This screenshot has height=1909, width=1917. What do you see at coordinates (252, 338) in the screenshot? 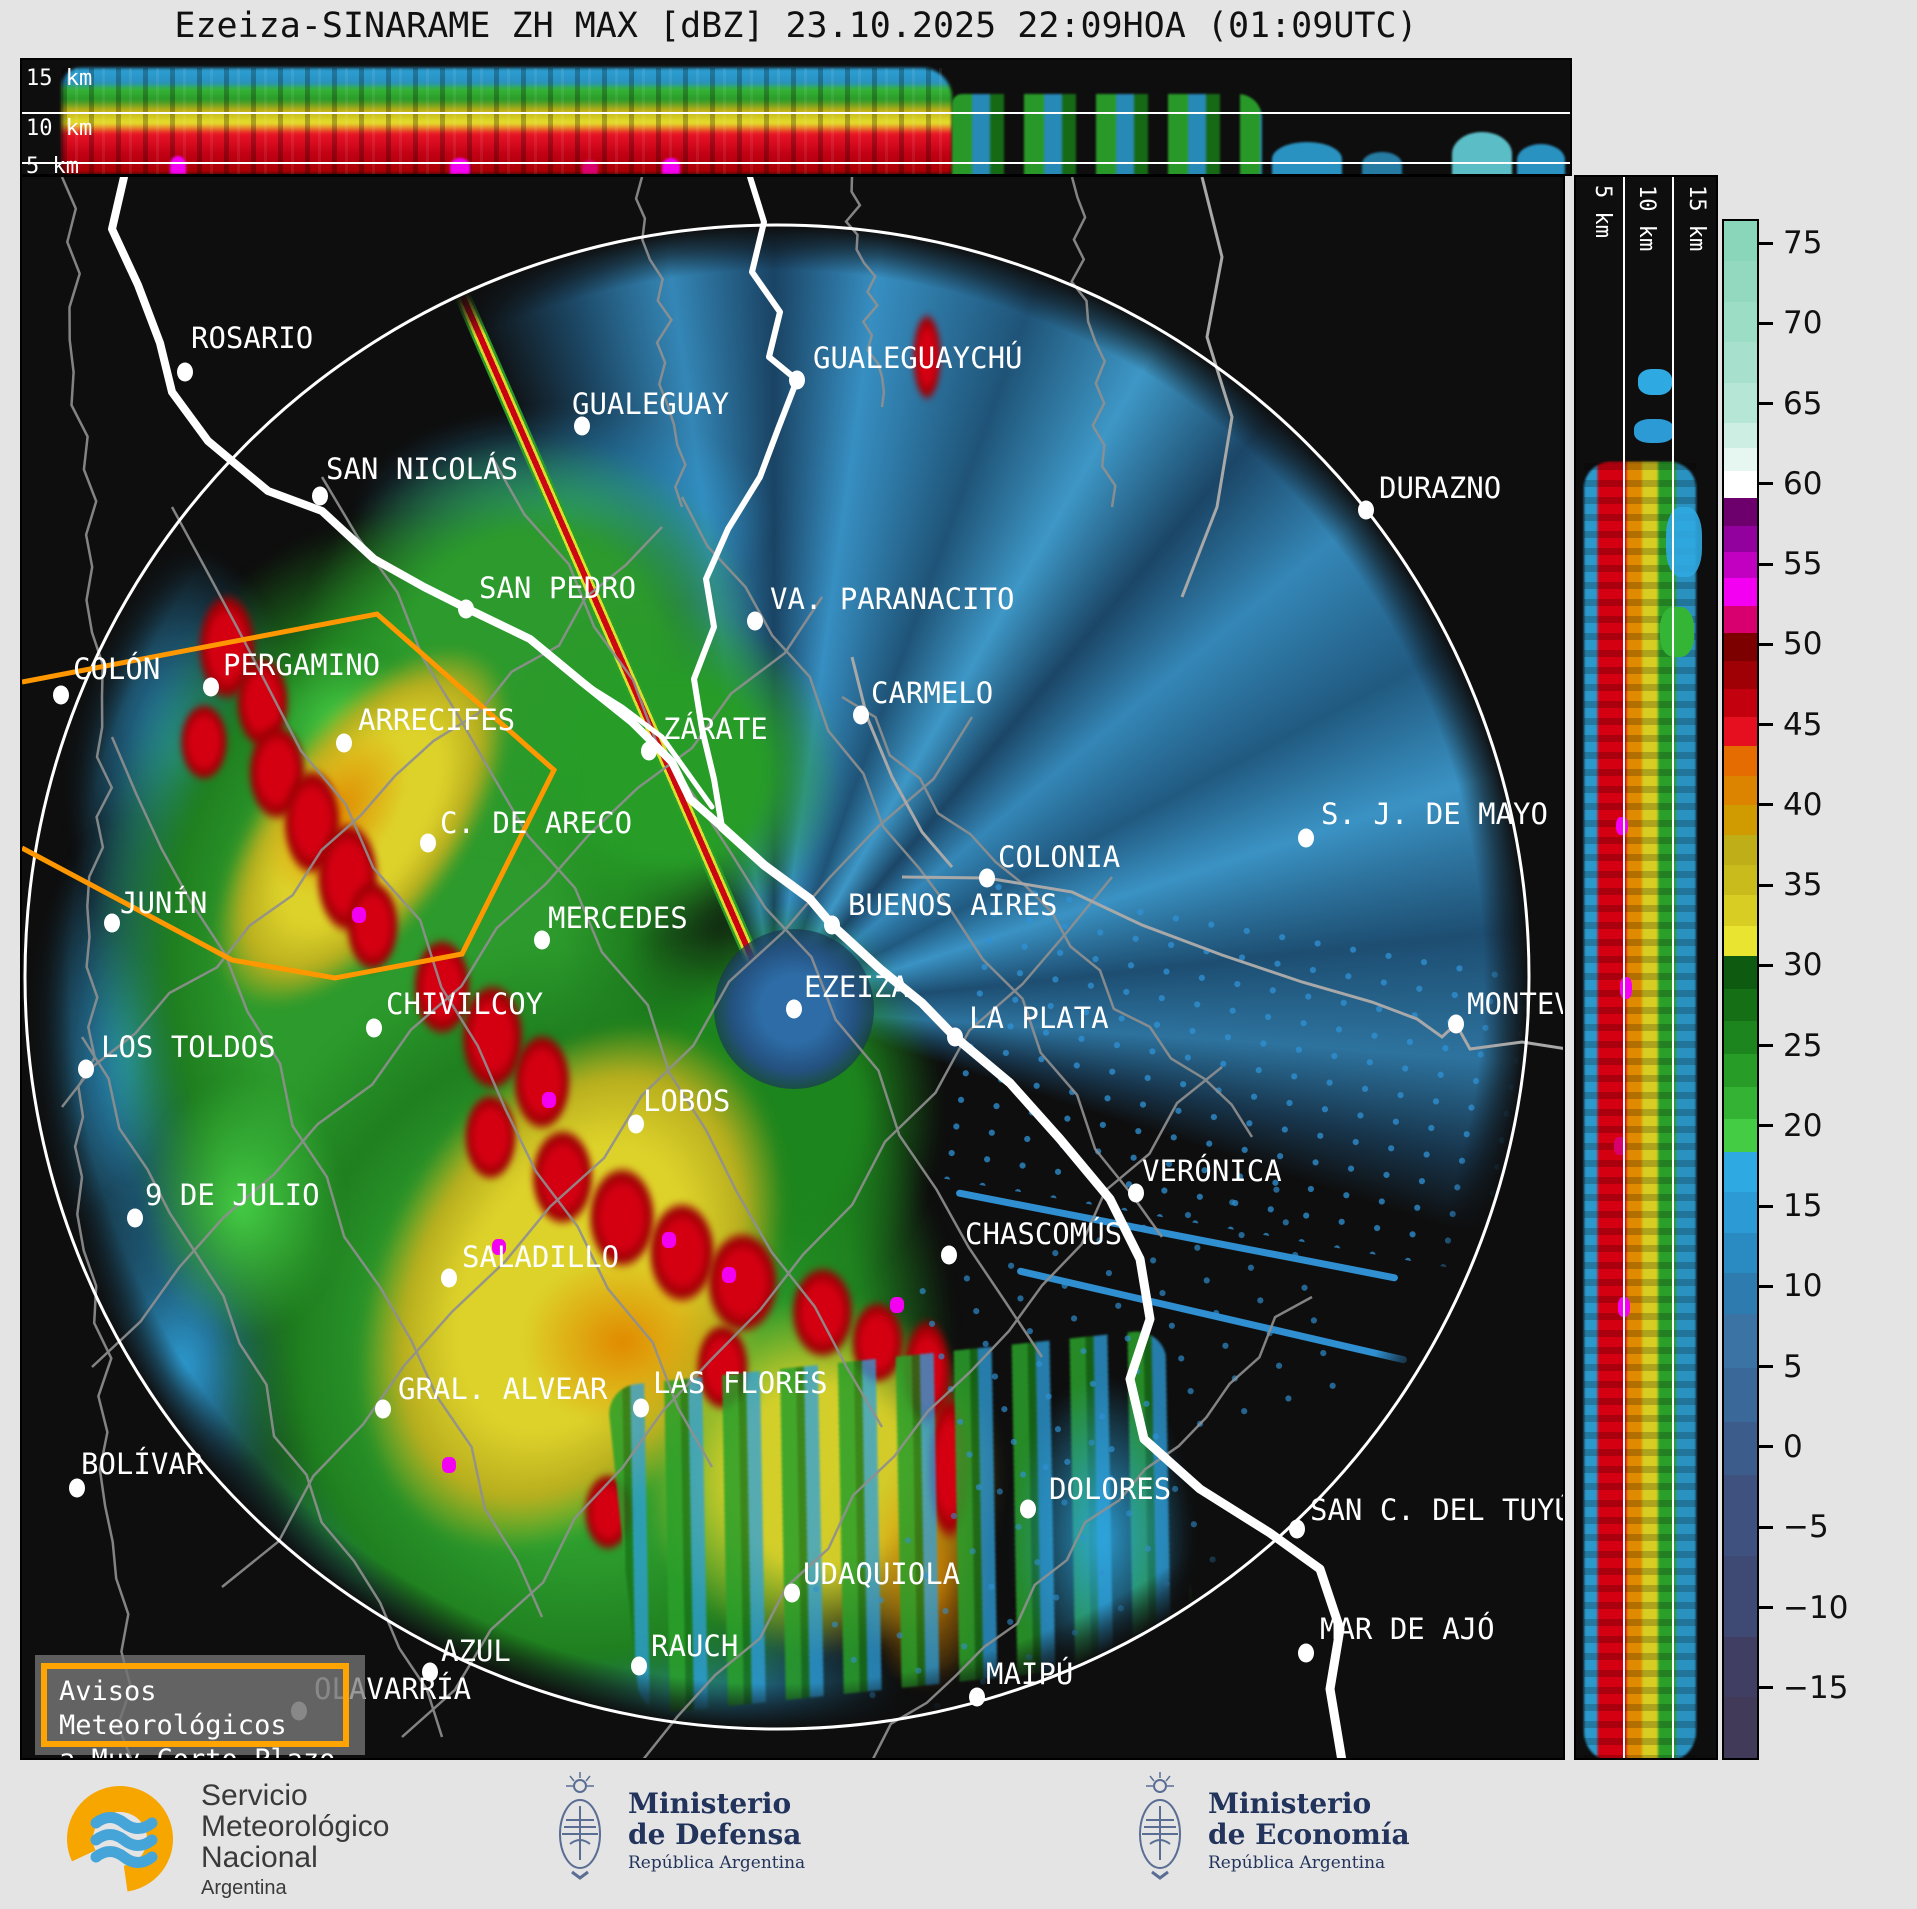
I see `city-label: ROSARIO` at bounding box center [252, 338].